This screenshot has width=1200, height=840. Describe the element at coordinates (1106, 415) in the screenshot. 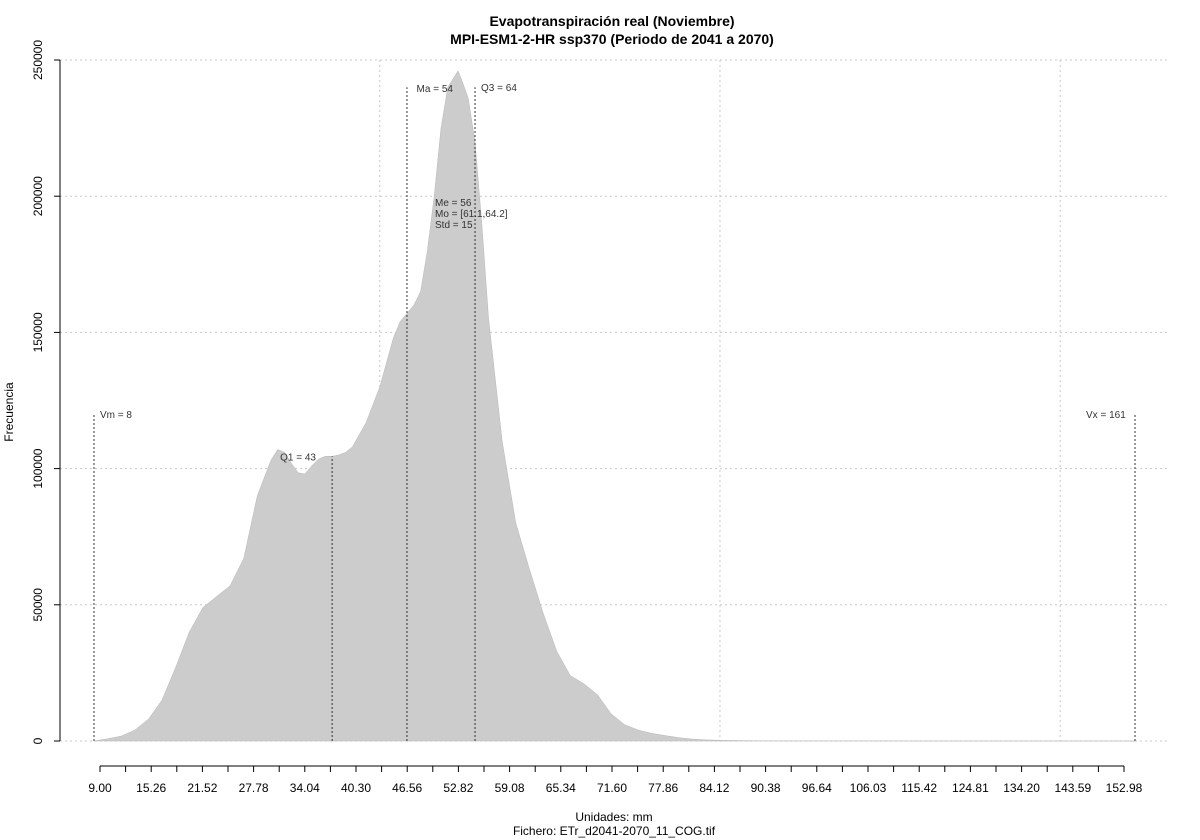

I see `marker-label: Vx = 161` at that location.